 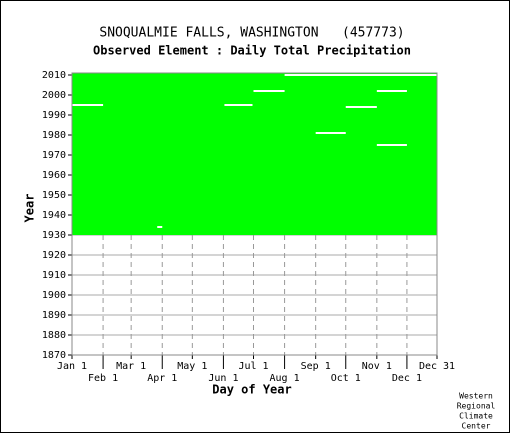 I want to click on x-tick-label: May 1, so click(x=192, y=366).